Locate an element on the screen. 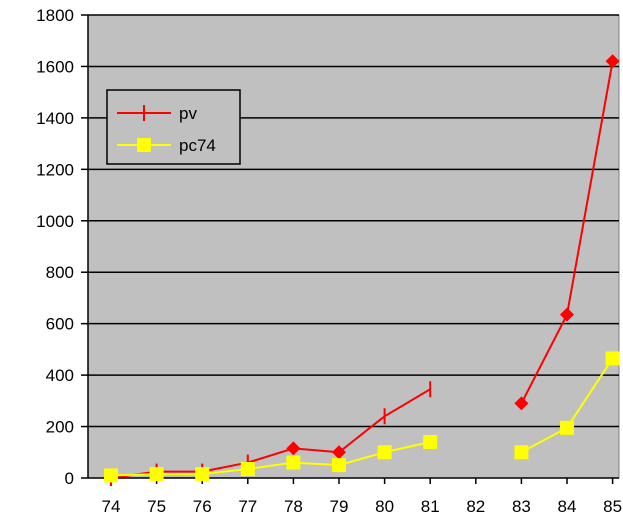 The image size is (623, 524). legend-entry-pc74: pc74 is located at coordinates (166, 145).